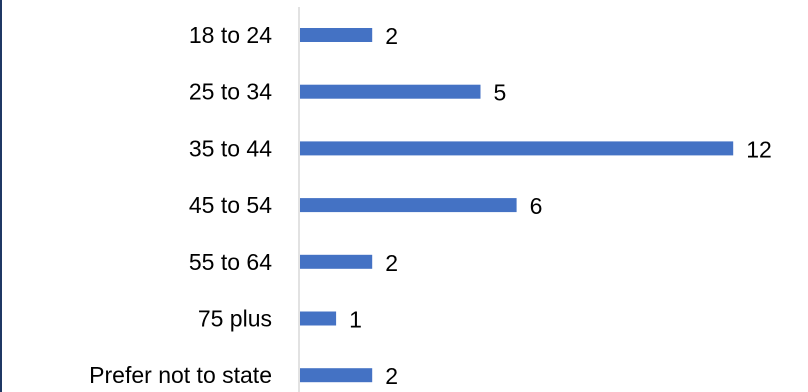 The image size is (808, 392). Describe the element at coordinates (759, 149) in the screenshot. I see `value-label: 12` at that location.